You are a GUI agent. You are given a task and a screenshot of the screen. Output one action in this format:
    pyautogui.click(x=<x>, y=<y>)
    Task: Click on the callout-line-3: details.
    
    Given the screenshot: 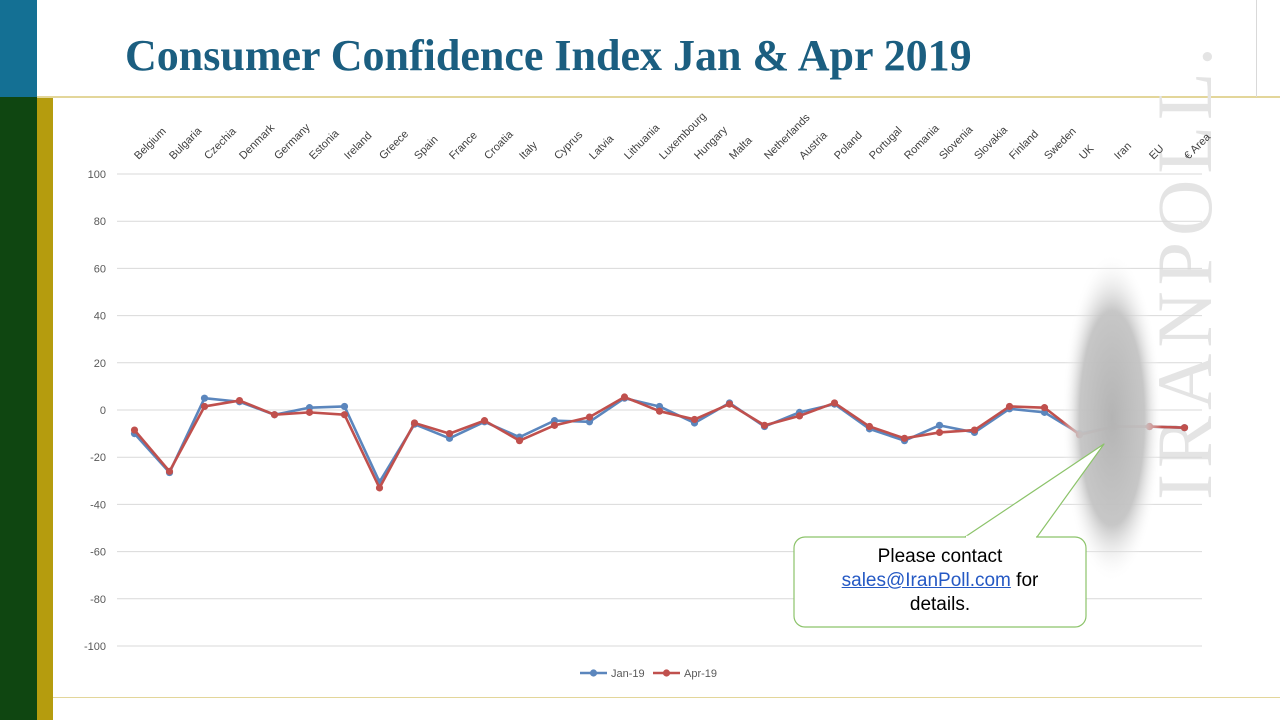 What is the action you would take?
    pyautogui.click(x=940, y=604)
    